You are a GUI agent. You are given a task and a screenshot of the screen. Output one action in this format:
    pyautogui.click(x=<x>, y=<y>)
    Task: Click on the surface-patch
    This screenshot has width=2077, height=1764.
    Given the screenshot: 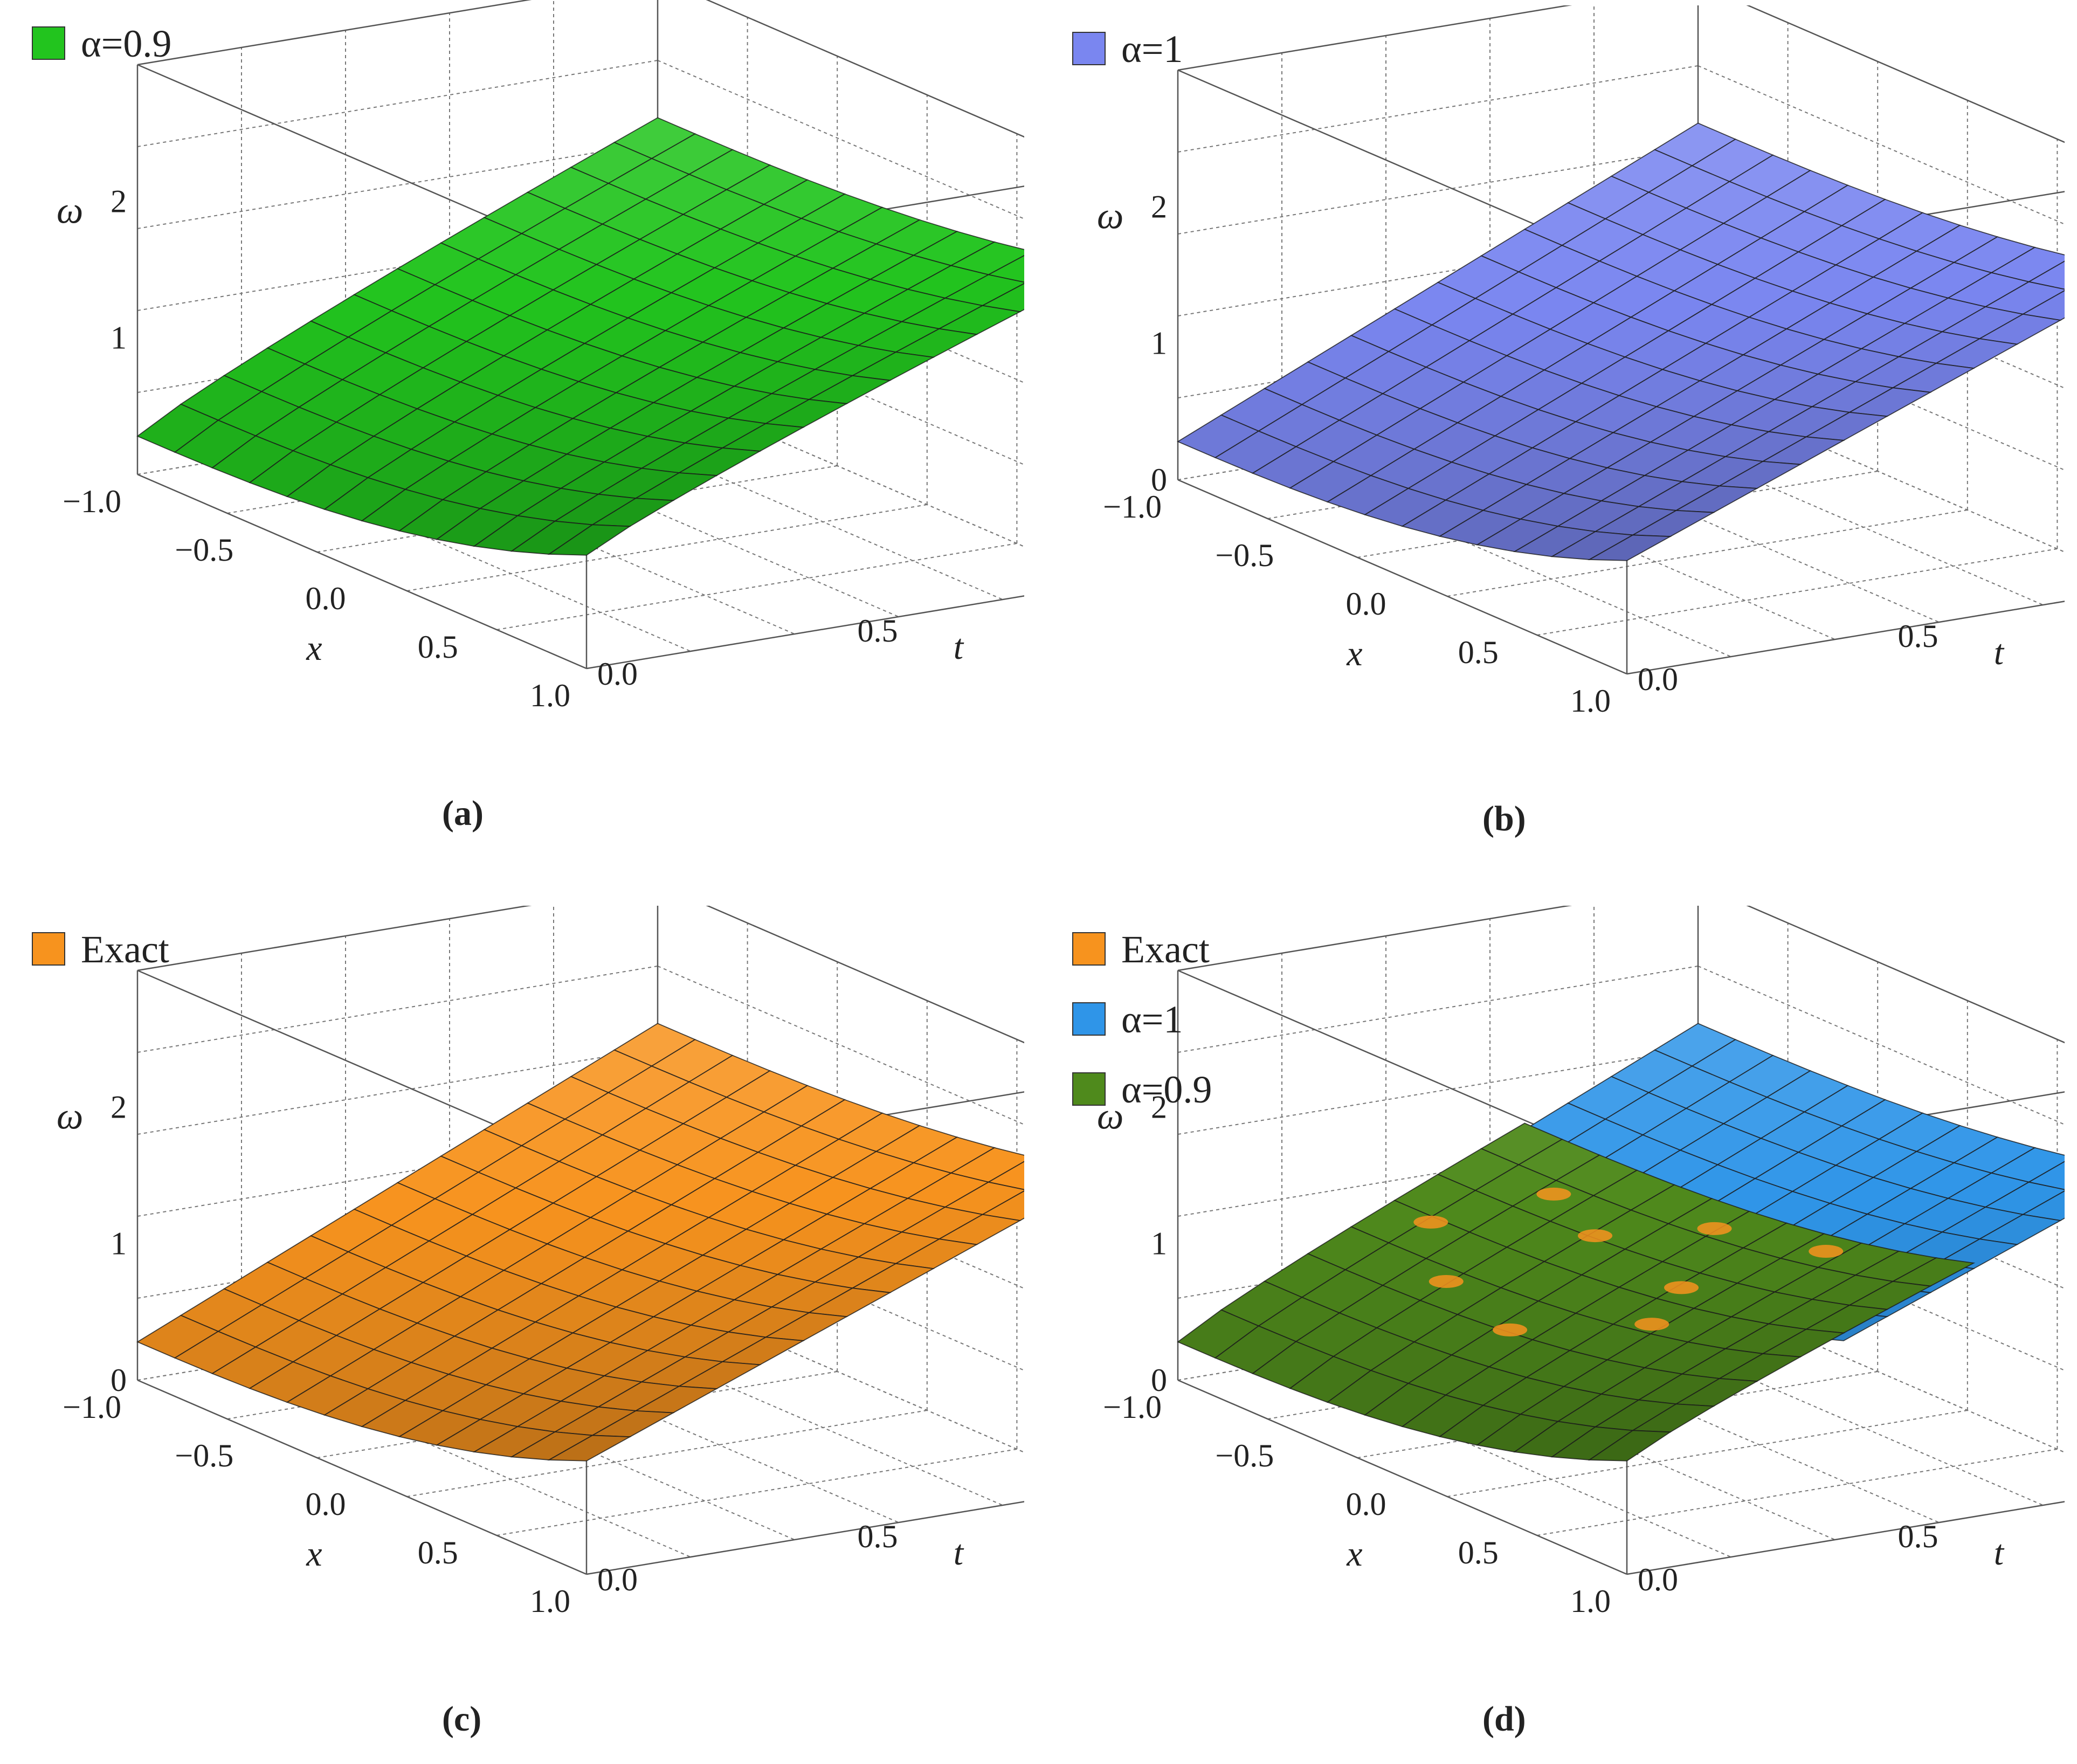 What is the action you would take?
    pyautogui.click(x=589, y=1448)
    